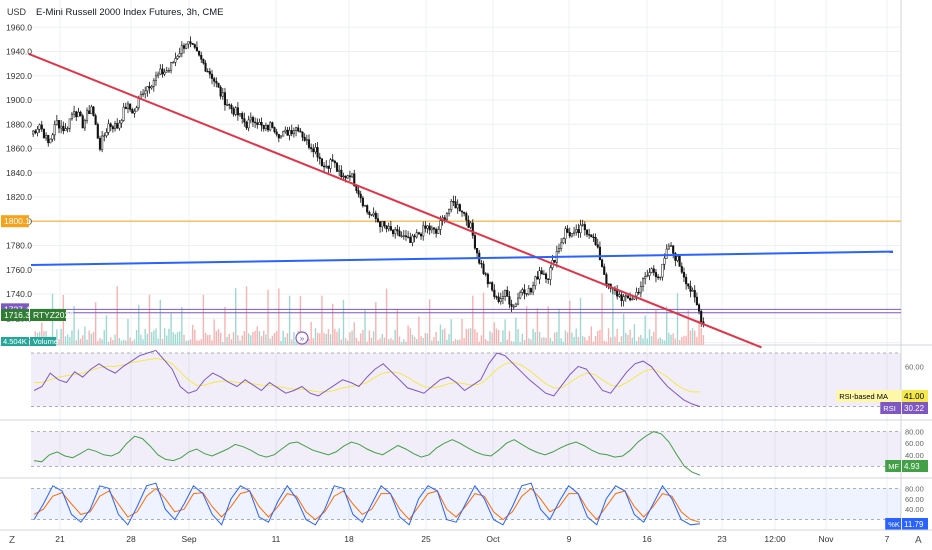 Image resolution: width=932 pixels, height=550 pixels. I want to click on symbol-tag: 1716.3 RTYZ2023, so click(37, 315).